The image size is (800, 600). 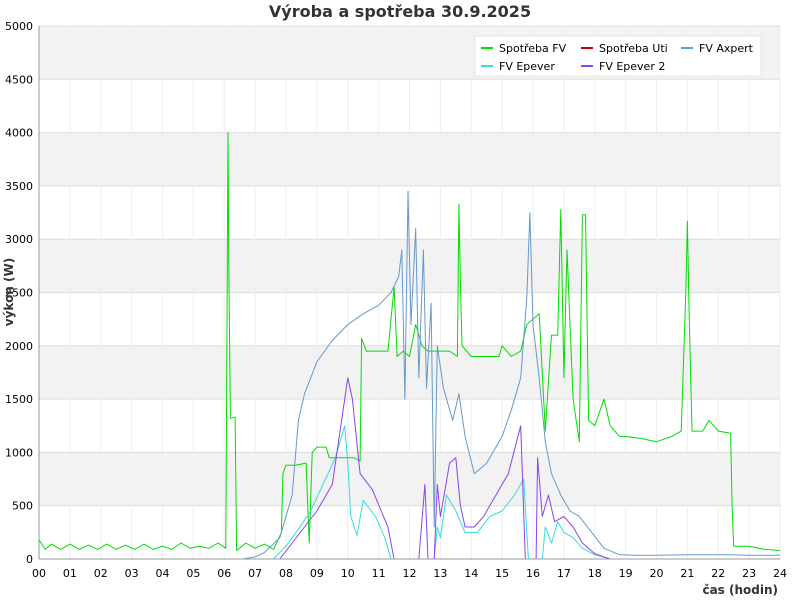 What do you see at coordinates (19, 399) in the screenshot?
I see `y-tick-label: 1500` at bounding box center [19, 399].